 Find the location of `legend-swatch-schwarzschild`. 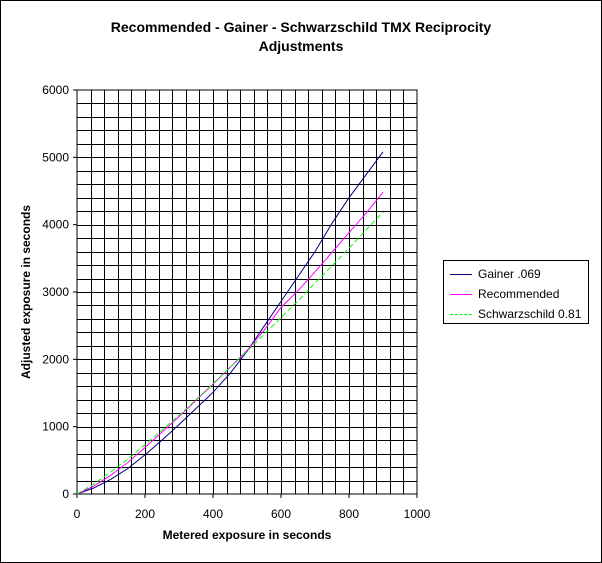

legend-swatch-schwarzschild is located at coordinates (461, 314).